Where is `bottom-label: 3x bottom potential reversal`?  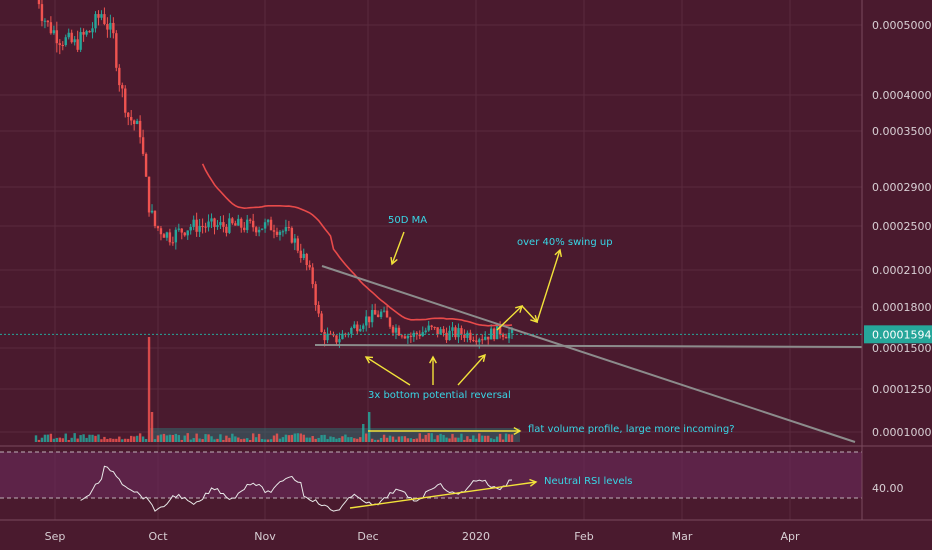
bottom-label: 3x bottom potential reversal is located at coordinates (439, 395).